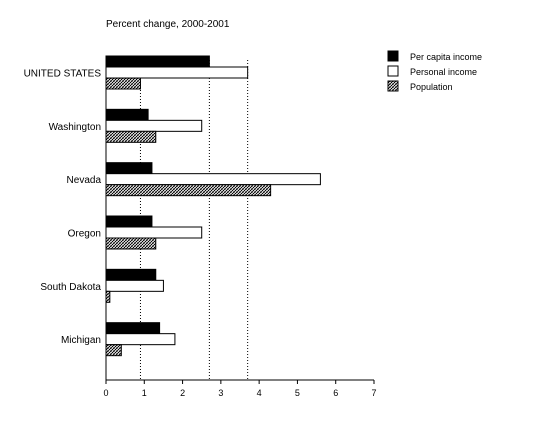 Image resolution: width=533 pixels, height=427 pixels. Describe the element at coordinates (259, 393) in the screenshot. I see `x-tick-label-4: 4` at that location.